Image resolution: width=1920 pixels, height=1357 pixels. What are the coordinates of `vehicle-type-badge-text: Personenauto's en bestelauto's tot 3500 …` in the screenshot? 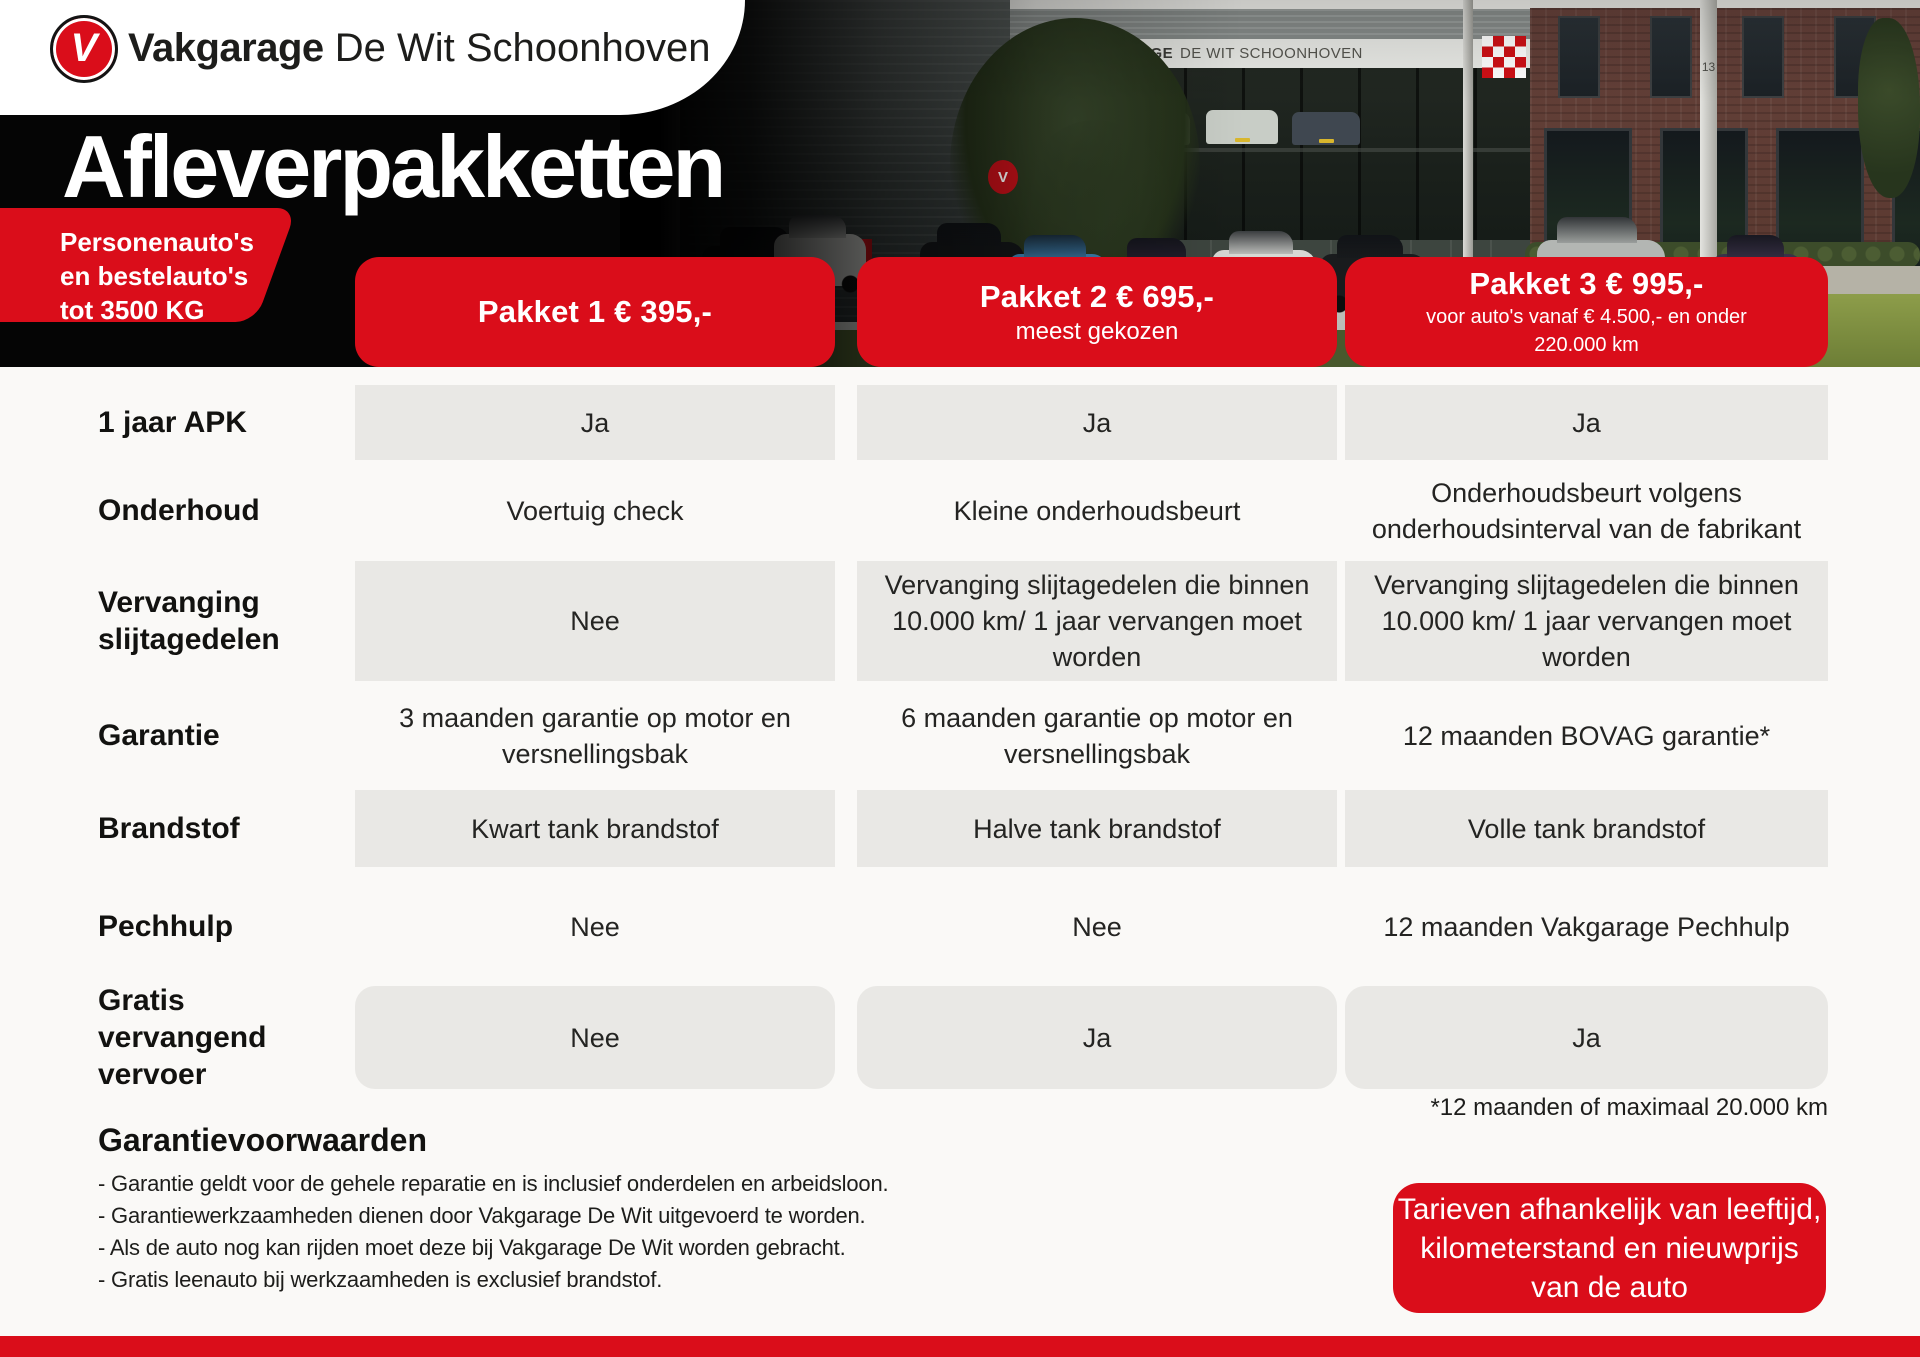 It's located at (148, 267).